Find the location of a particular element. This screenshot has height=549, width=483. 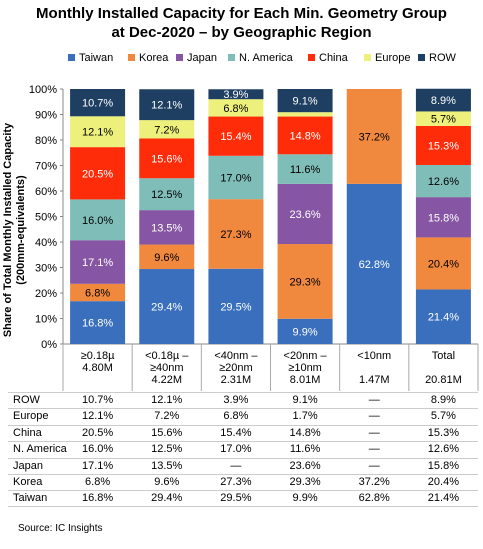

row-label: Japan is located at coordinates (28, 465).